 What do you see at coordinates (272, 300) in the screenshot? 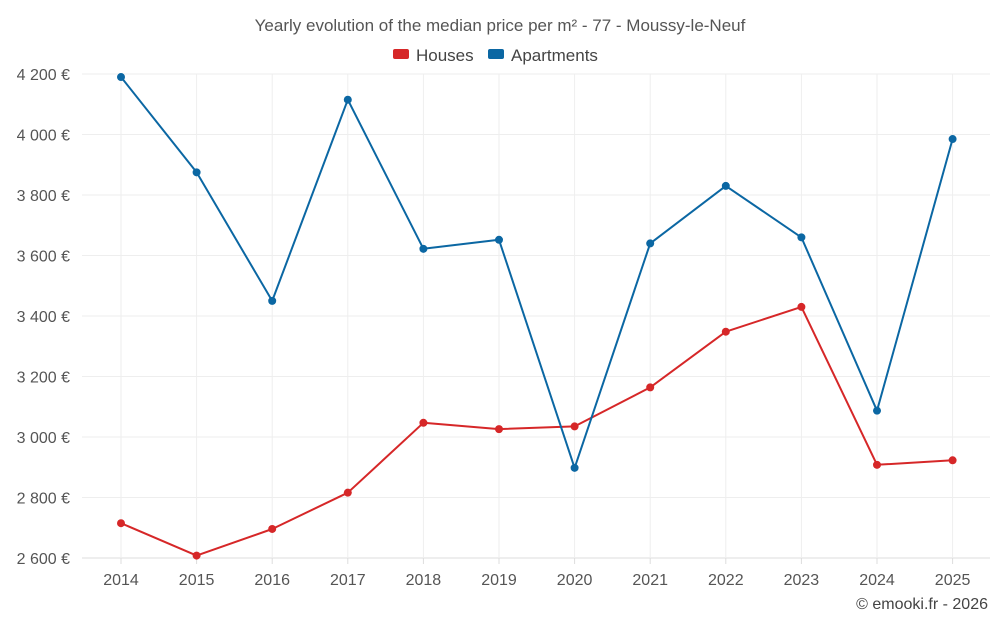
I see `data-point-apartments: 2016: 3450` at bounding box center [272, 300].